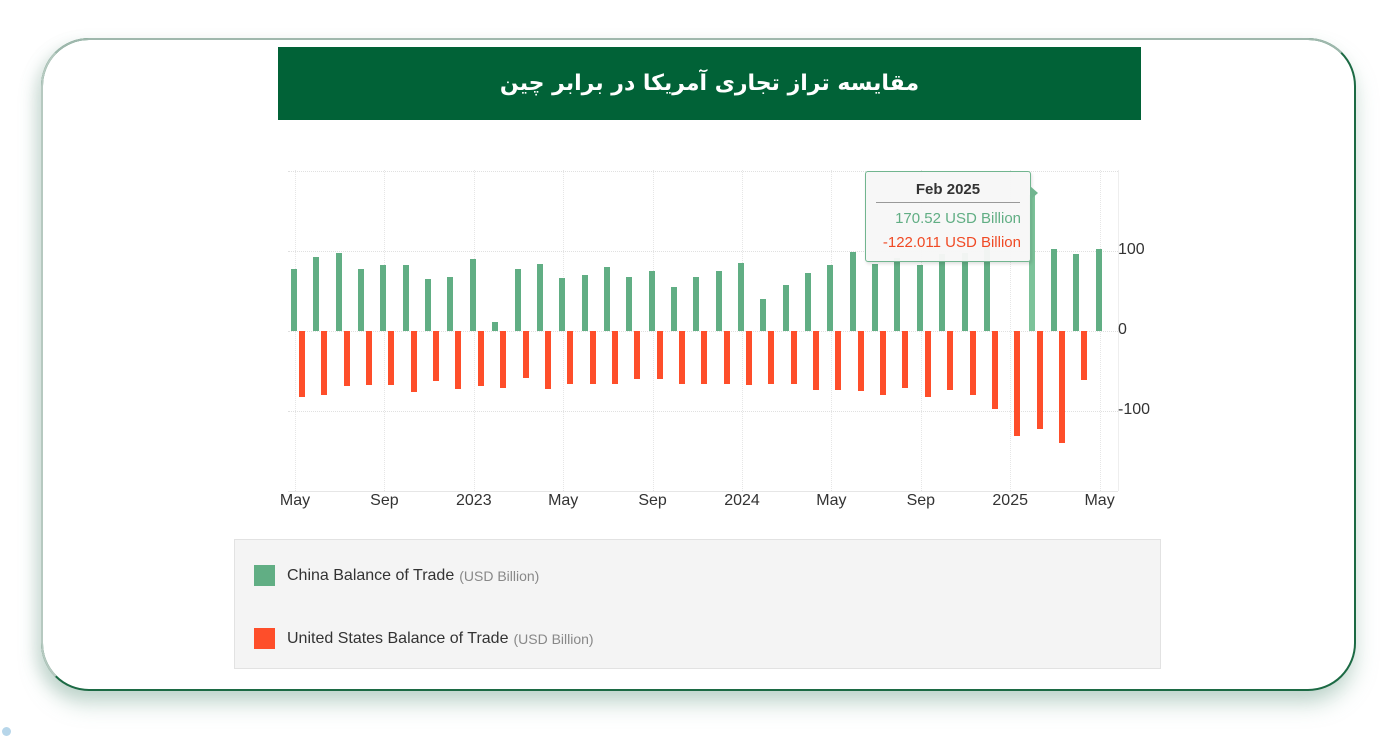 The height and width of the screenshot is (739, 1400). Describe the element at coordinates (371, 575) in the screenshot. I see `legend-label: China Balance of Trade` at that location.